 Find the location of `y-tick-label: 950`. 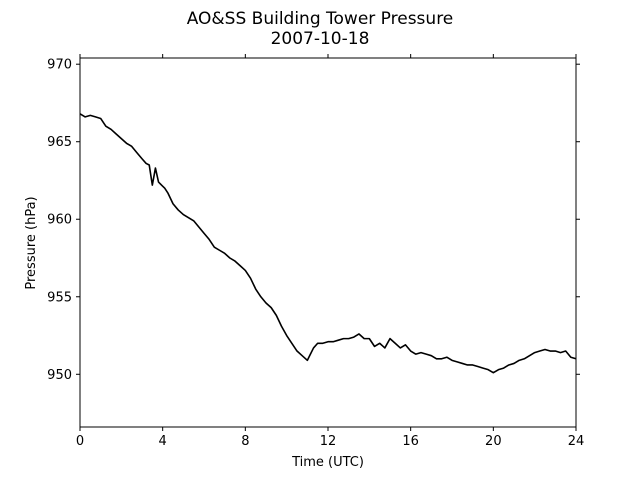

y-tick-label: 950 is located at coordinates (59, 375).